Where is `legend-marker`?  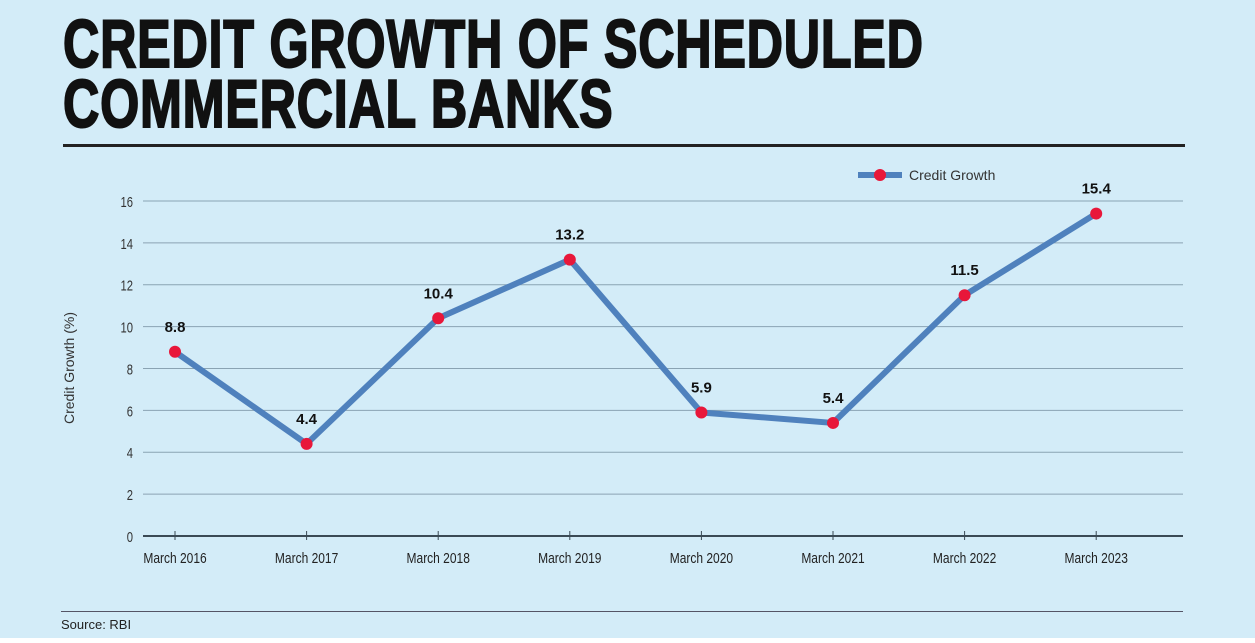
legend-marker is located at coordinates (880, 175).